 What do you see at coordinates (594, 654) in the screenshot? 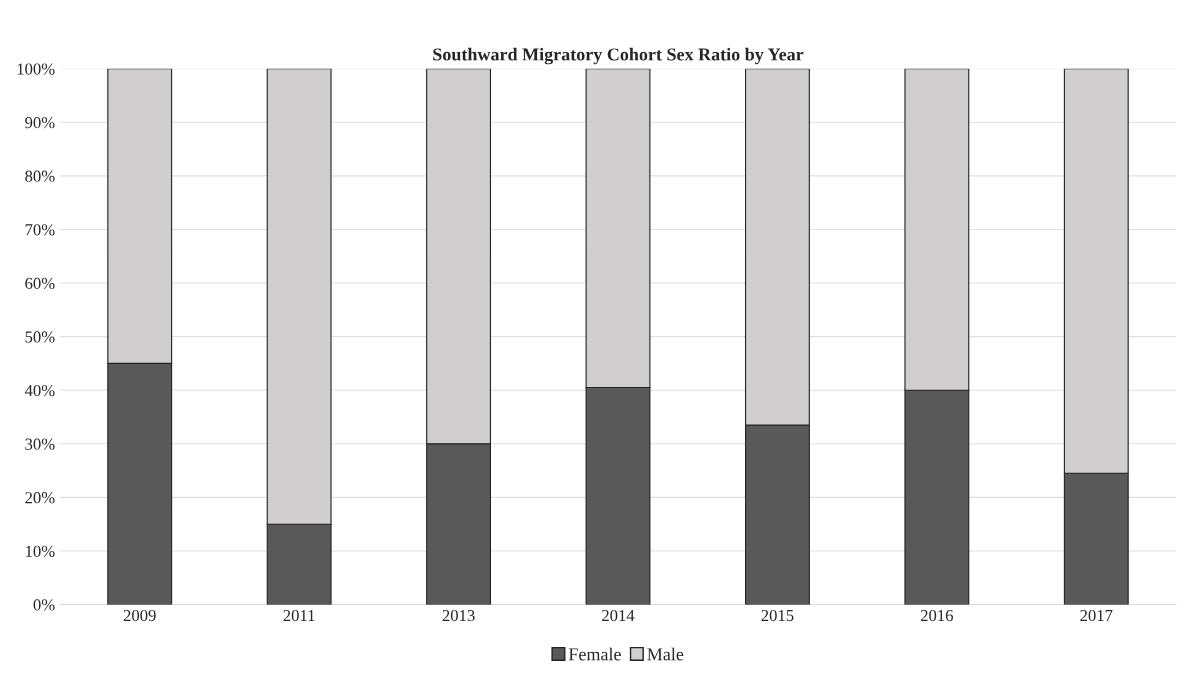
I see `legend-label: Female` at bounding box center [594, 654].